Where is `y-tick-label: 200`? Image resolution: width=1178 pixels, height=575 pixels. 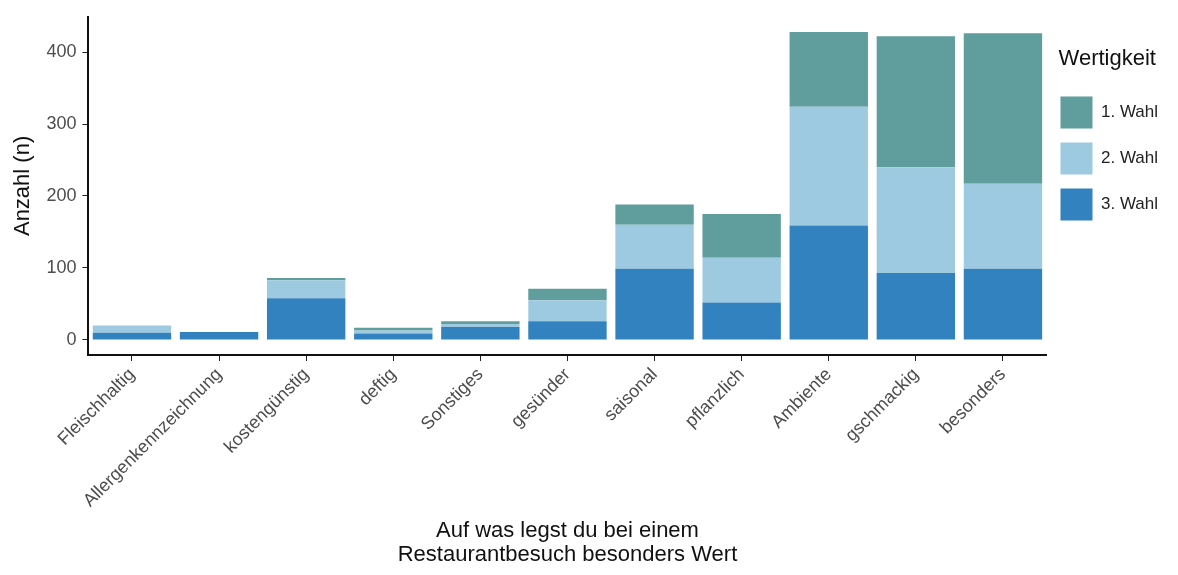 y-tick-label: 200 is located at coordinates (61, 194).